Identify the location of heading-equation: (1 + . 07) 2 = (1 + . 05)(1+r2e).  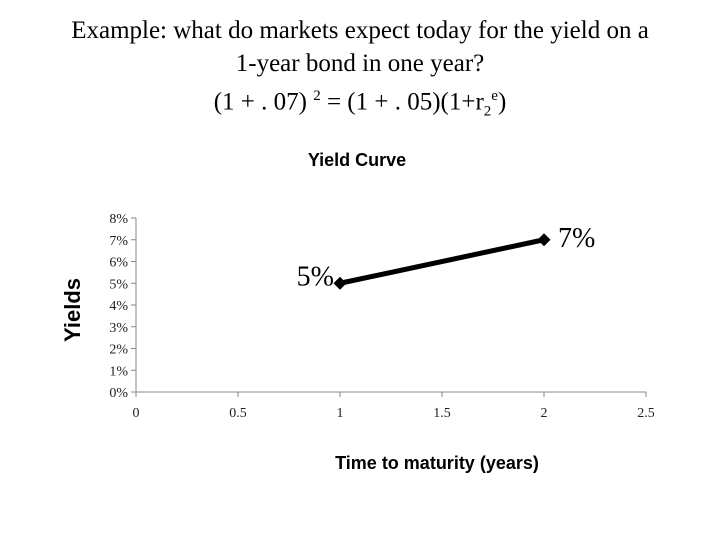
(360, 104).